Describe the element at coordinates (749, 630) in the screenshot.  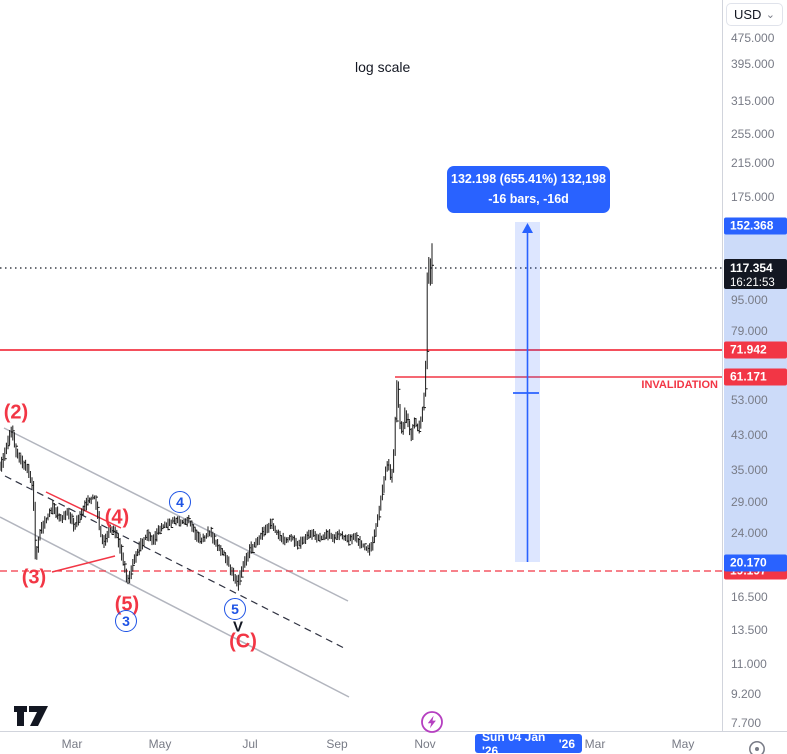
I see `price-tick: 13.500` at that location.